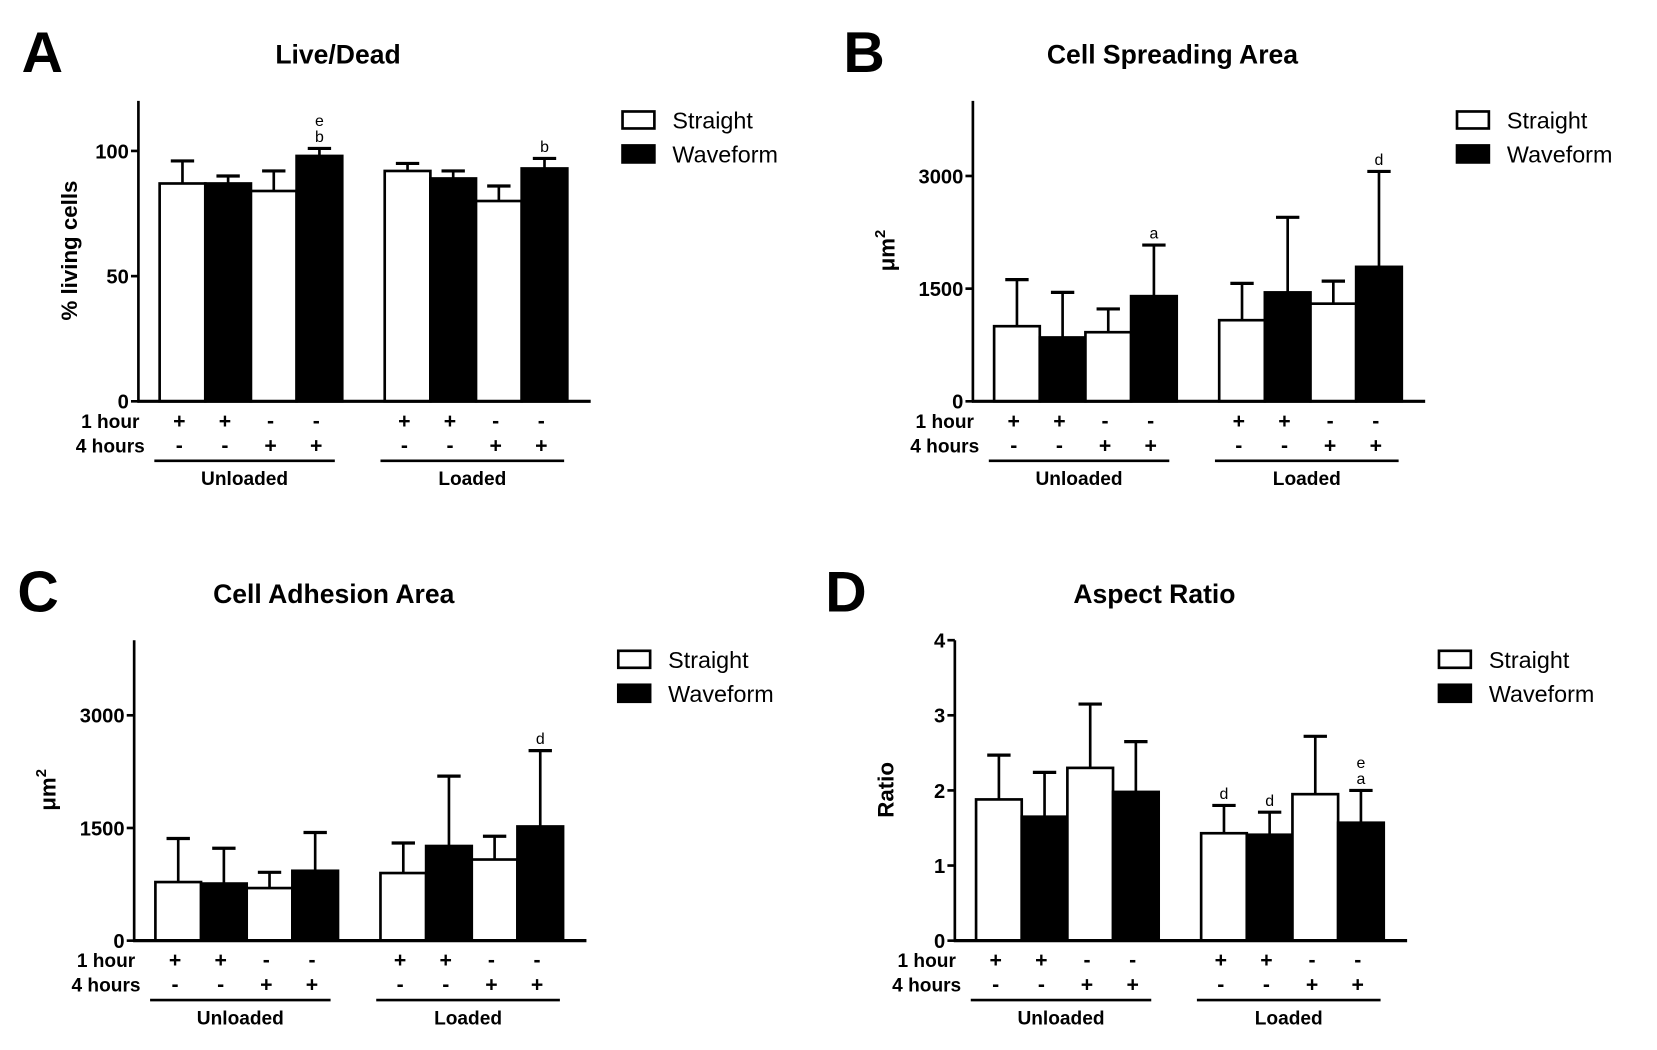  What do you see at coordinates (37, 593) in the screenshot?
I see `panel-letter: C` at bounding box center [37, 593].